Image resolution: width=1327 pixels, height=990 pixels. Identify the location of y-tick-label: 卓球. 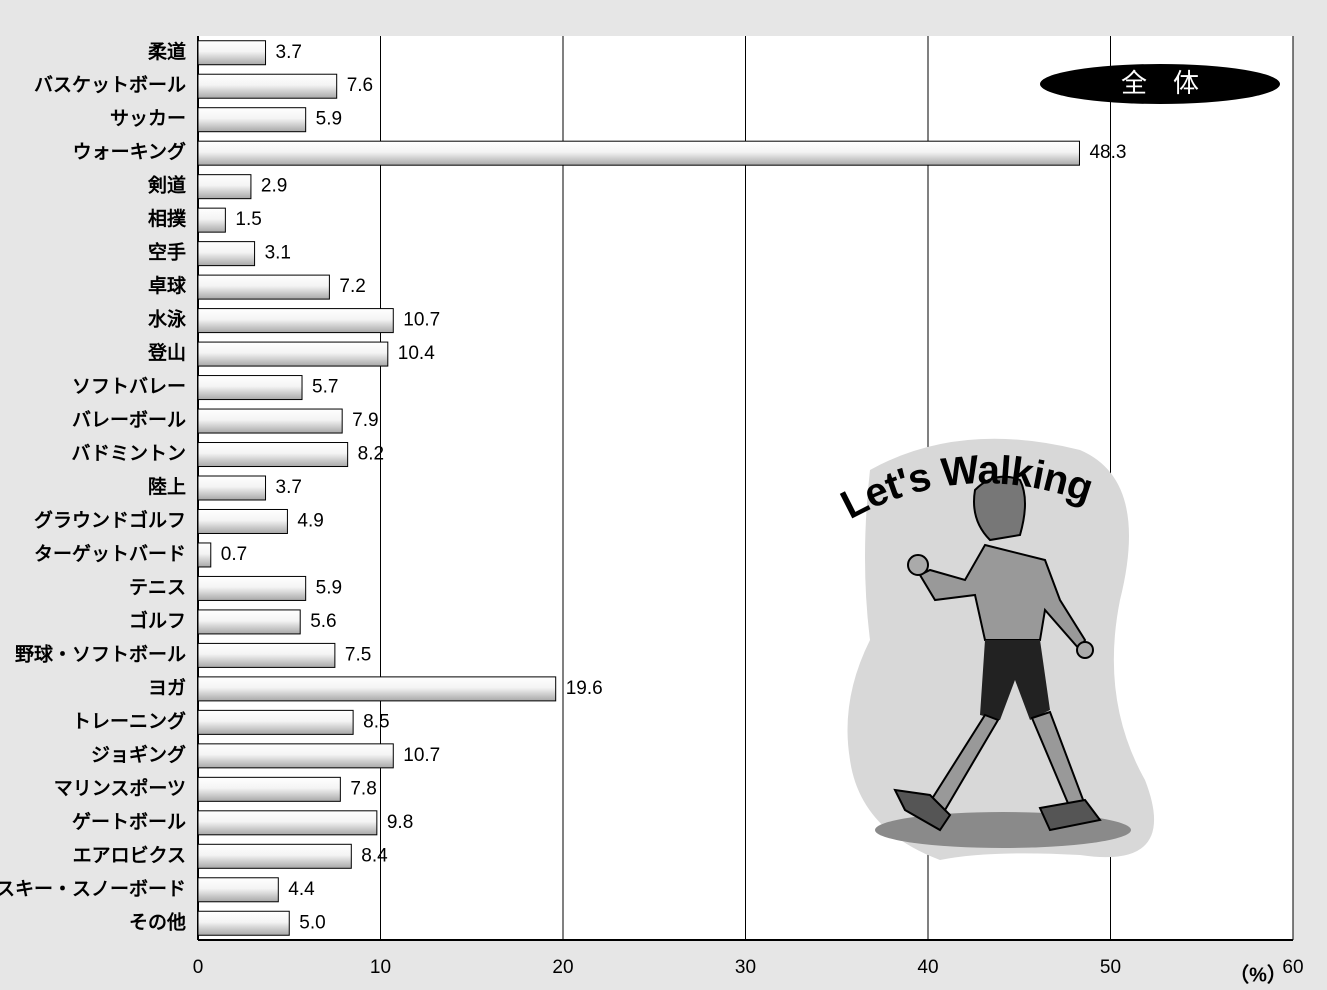
(167, 285).